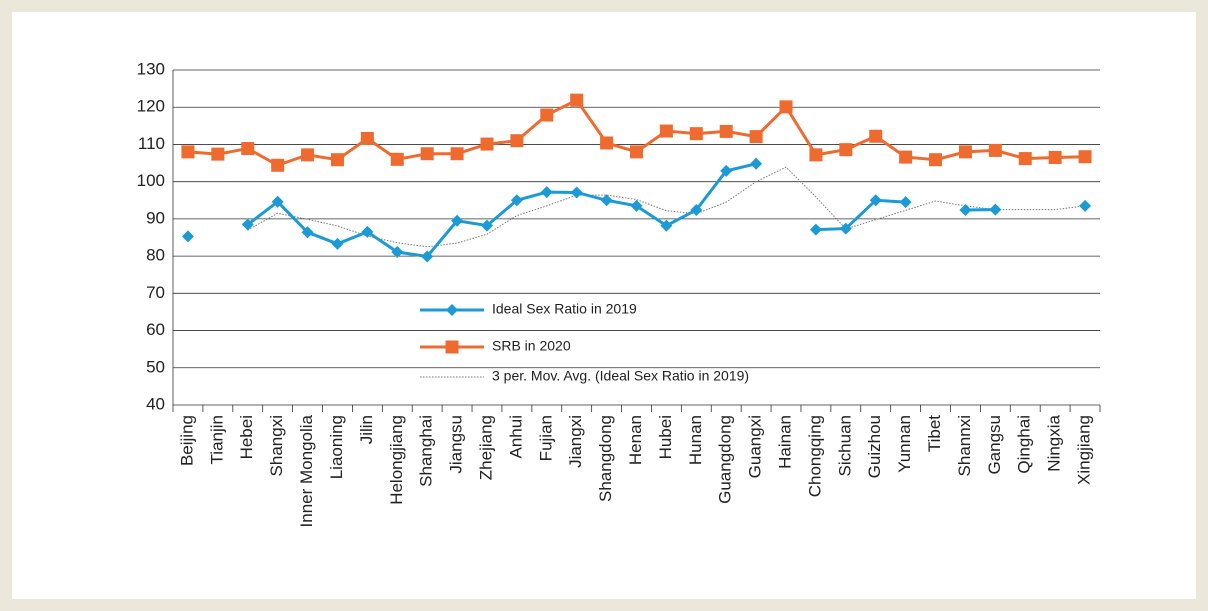 This screenshot has width=1208, height=611. I want to click on y-tick-label: 50, so click(155, 366).